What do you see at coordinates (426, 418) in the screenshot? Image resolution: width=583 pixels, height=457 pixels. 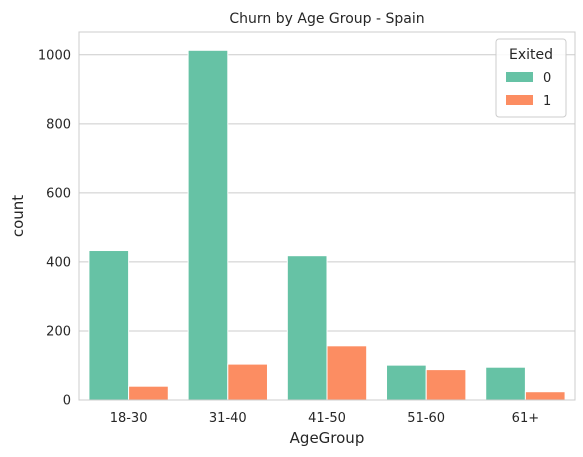 I see `x-tick-label: 51-60` at bounding box center [426, 418].